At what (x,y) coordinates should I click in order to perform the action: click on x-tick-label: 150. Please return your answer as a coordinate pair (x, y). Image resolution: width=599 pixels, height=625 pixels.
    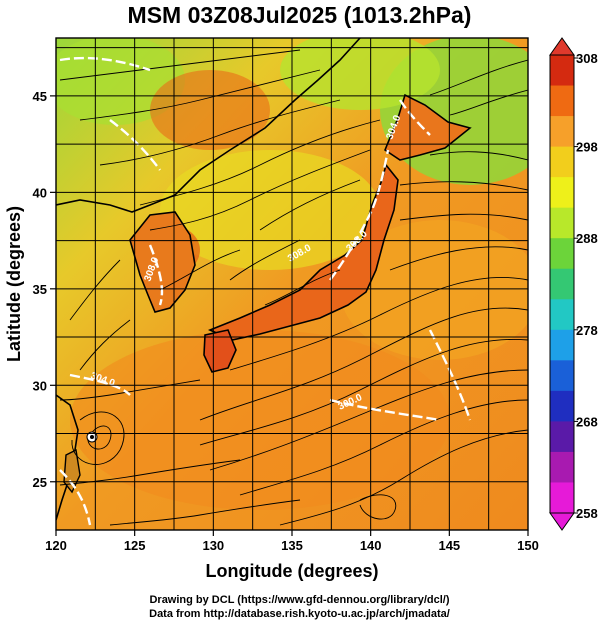
    Looking at the image, I should click on (528, 545).